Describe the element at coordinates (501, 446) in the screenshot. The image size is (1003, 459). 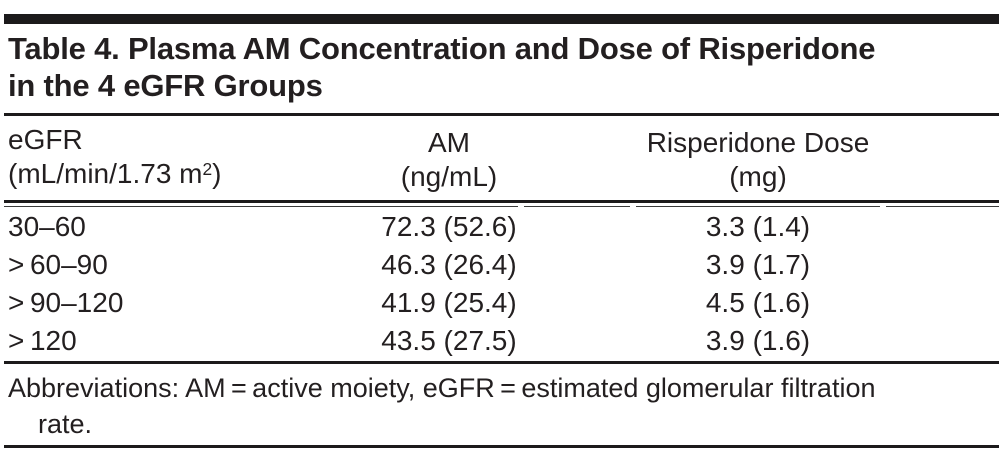
I see `bottom-rule` at that location.